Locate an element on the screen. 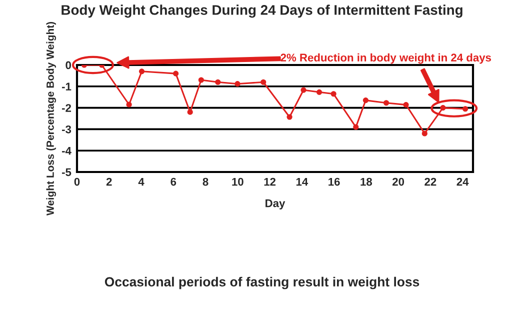 Image resolution: width=524 pixels, height=312 pixels. x-tick-label: 22 is located at coordinates (430, 182).